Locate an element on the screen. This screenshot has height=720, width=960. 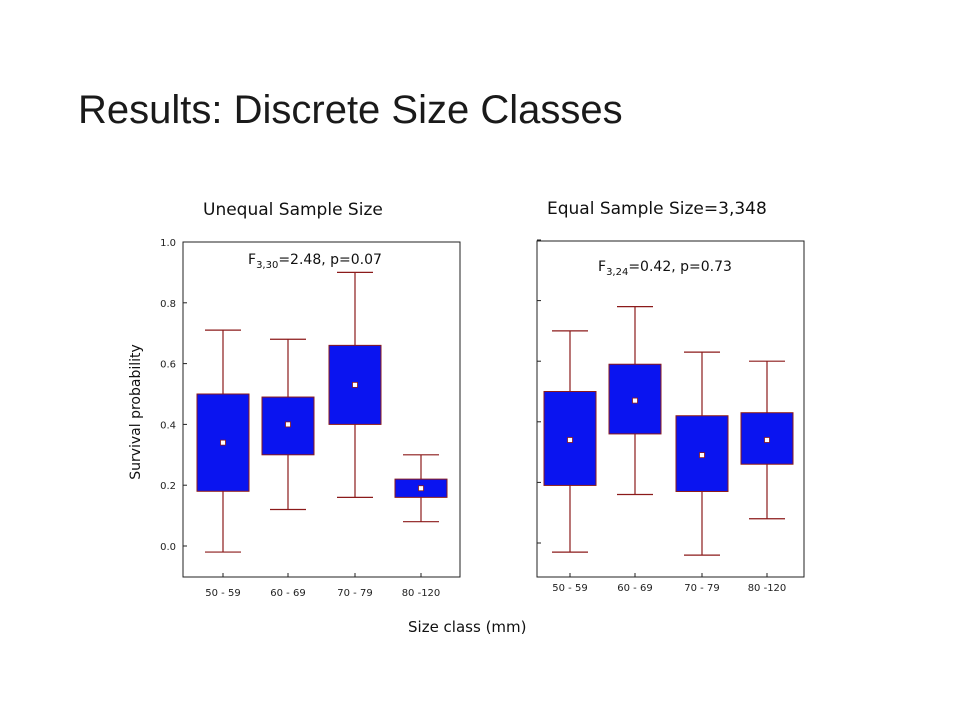
f-statistic-label: F3,24=0.42, p=0.73 is located at coordinates (665, 268).